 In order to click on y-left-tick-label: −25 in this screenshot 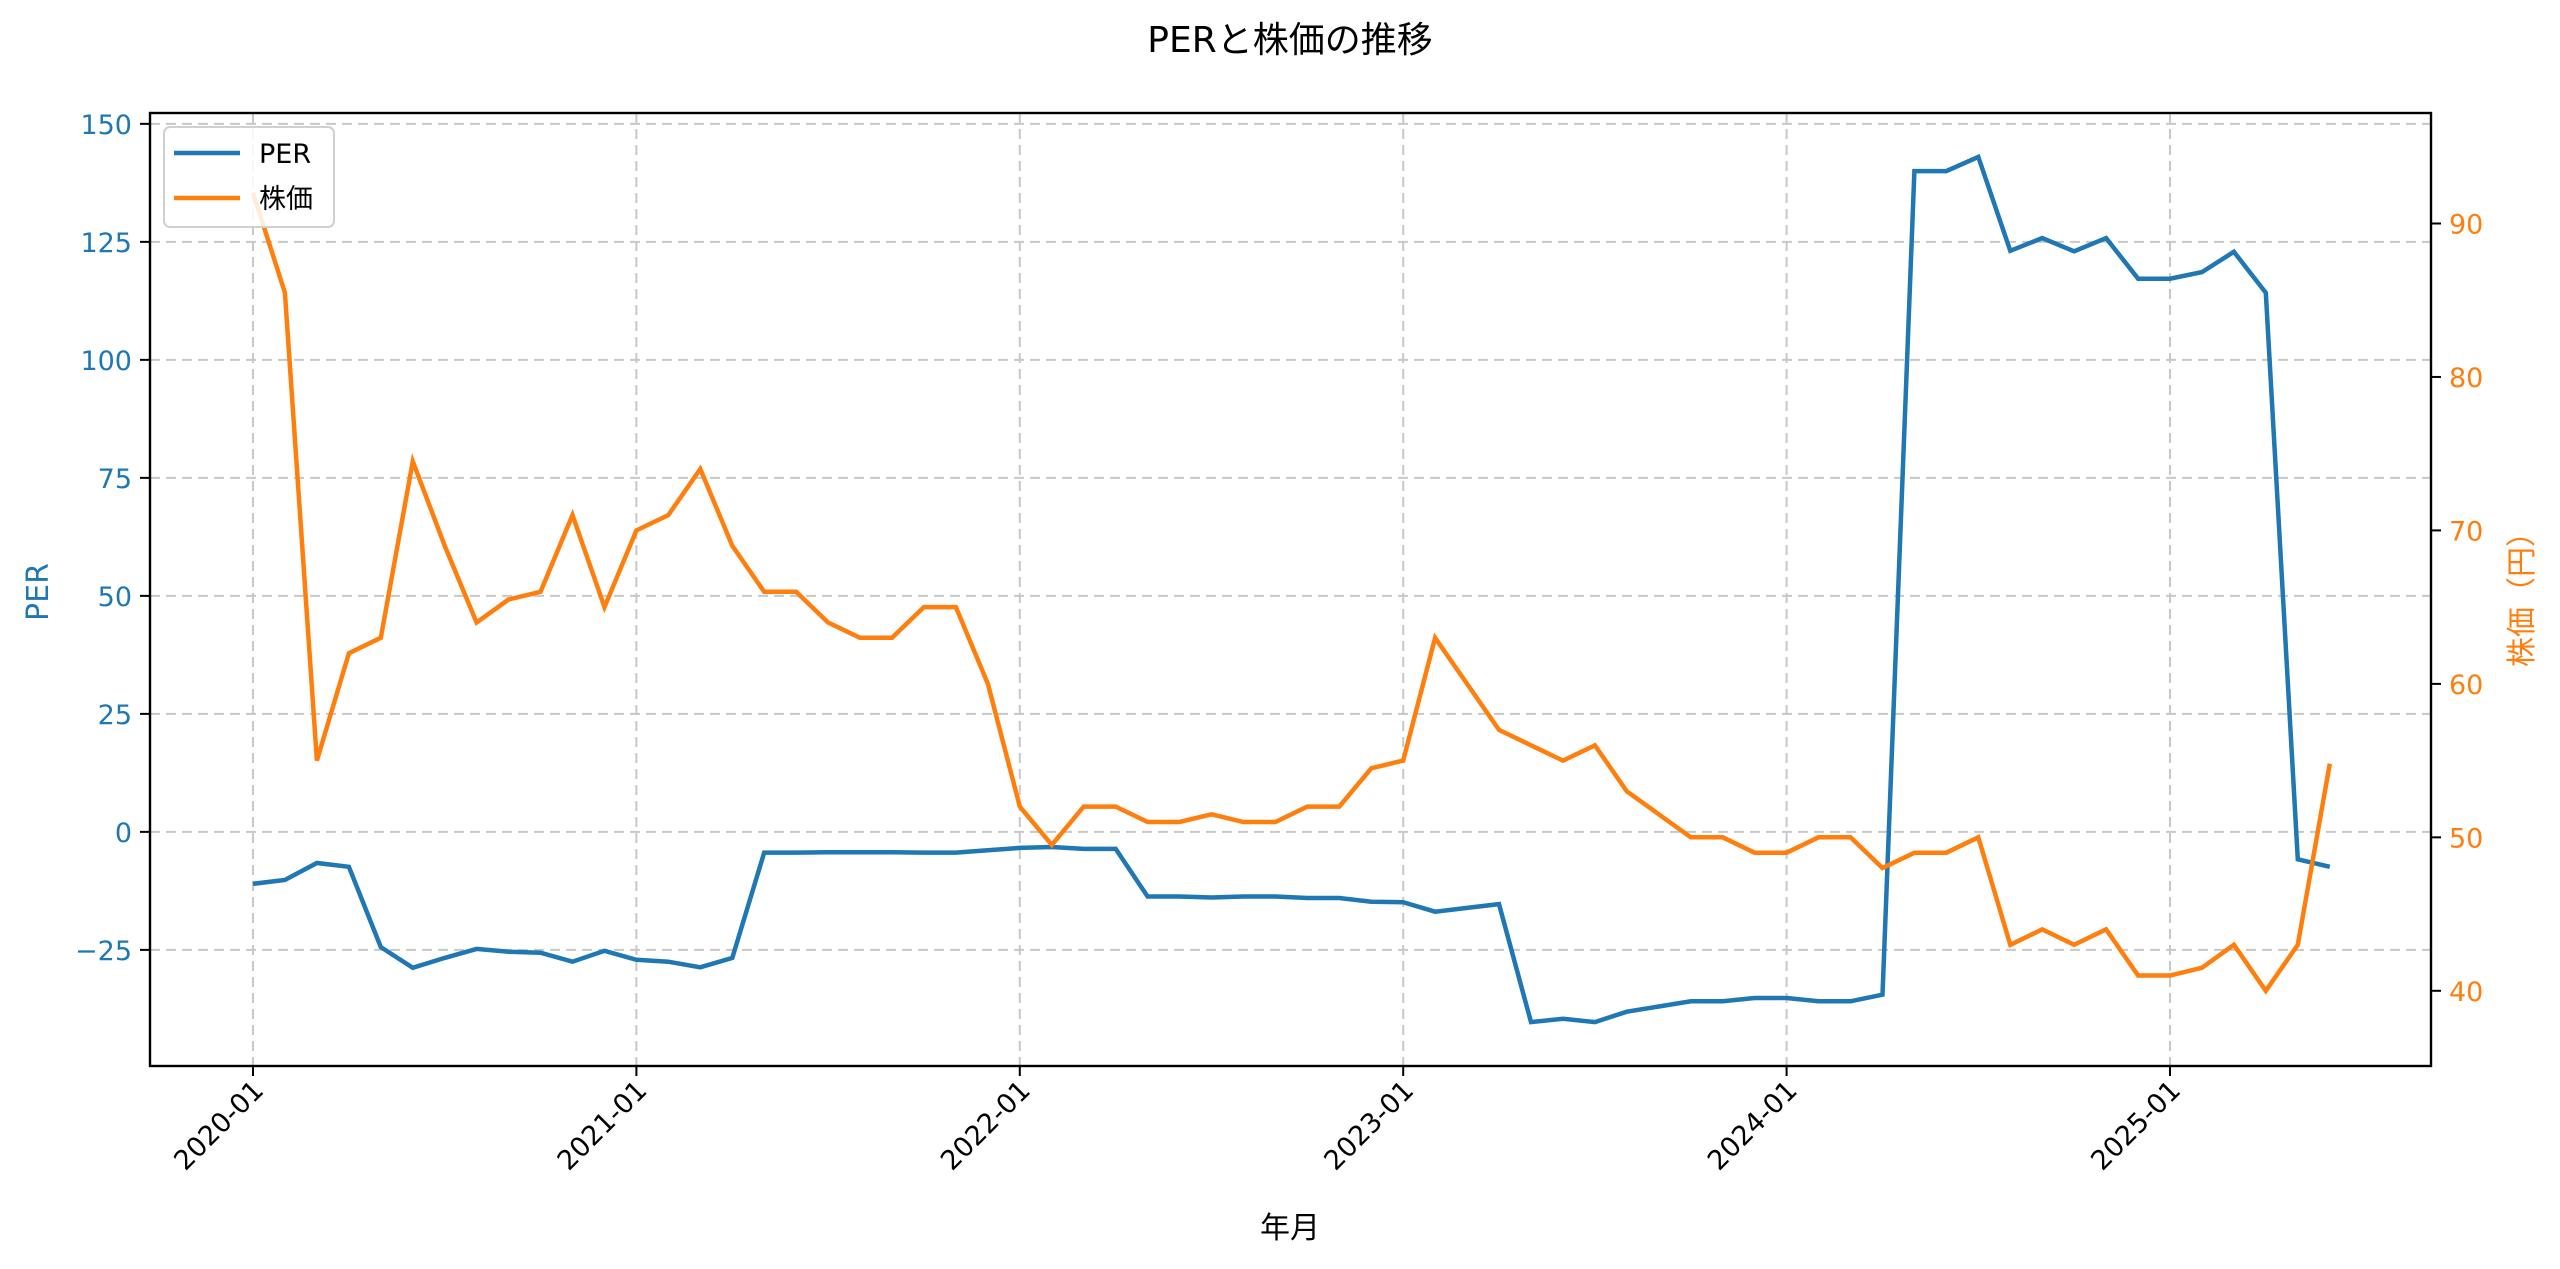, I will do `click(103, 951)`.